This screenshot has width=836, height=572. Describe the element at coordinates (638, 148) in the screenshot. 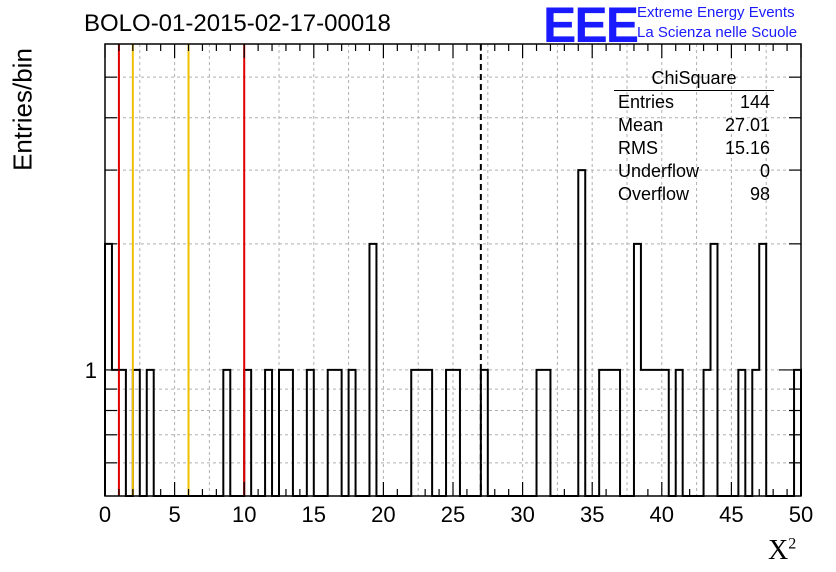

I see `stats-label: RMS` at that location.